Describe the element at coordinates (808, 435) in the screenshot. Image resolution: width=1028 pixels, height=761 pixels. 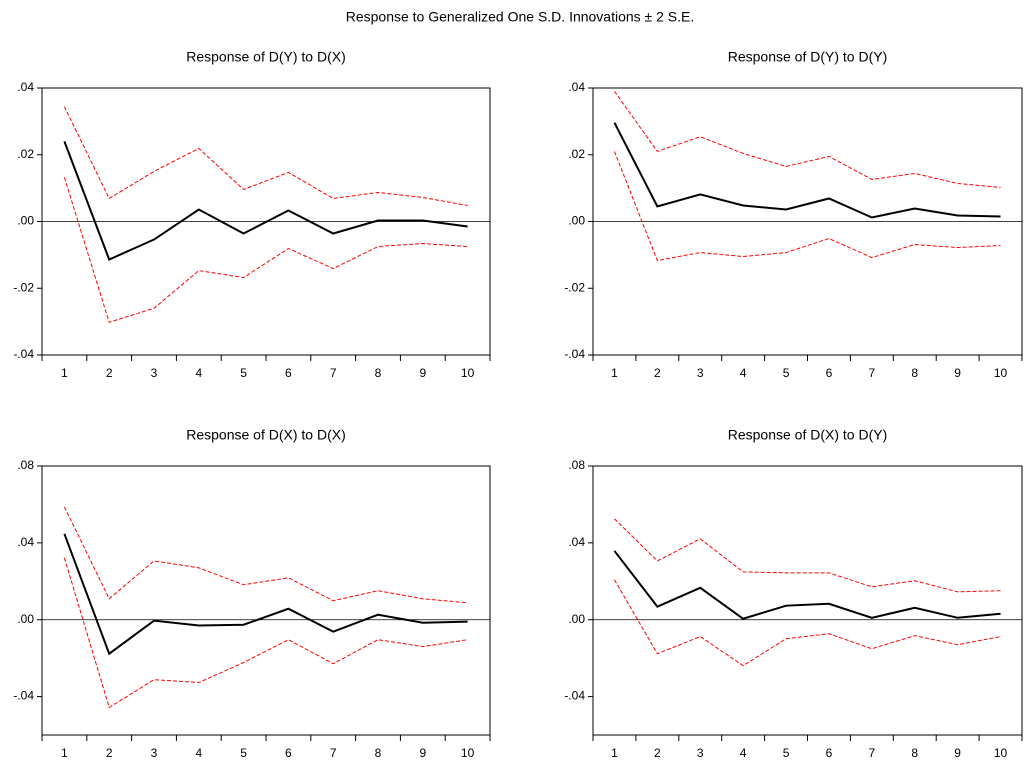
I see `chart-title: Response of D(X) to D(Y)` at that location.